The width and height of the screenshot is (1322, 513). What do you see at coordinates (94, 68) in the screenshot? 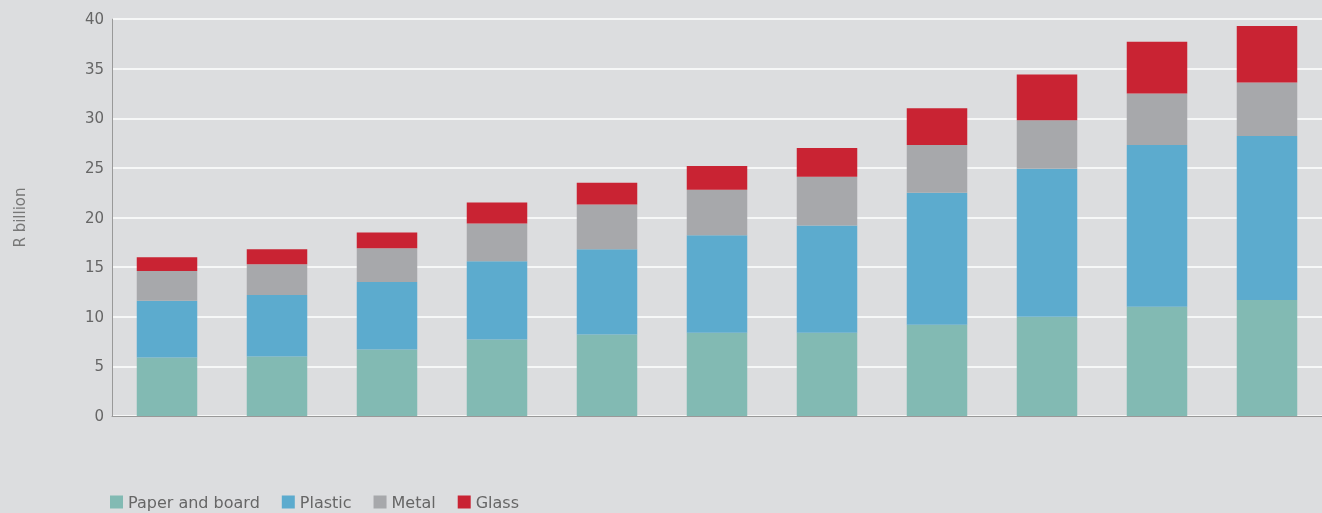
I see `y-tick-label: 35` at bounding box center [94, 68].